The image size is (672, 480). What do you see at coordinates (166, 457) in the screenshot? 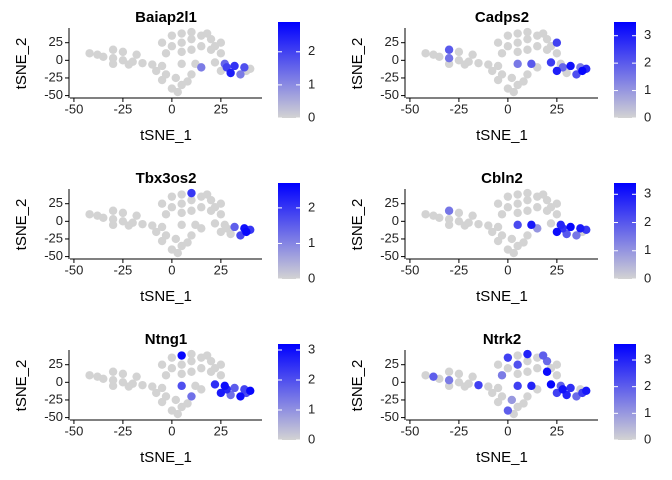
I see `x-axis-label: tSNE_1` at bounding box center [166, 457].